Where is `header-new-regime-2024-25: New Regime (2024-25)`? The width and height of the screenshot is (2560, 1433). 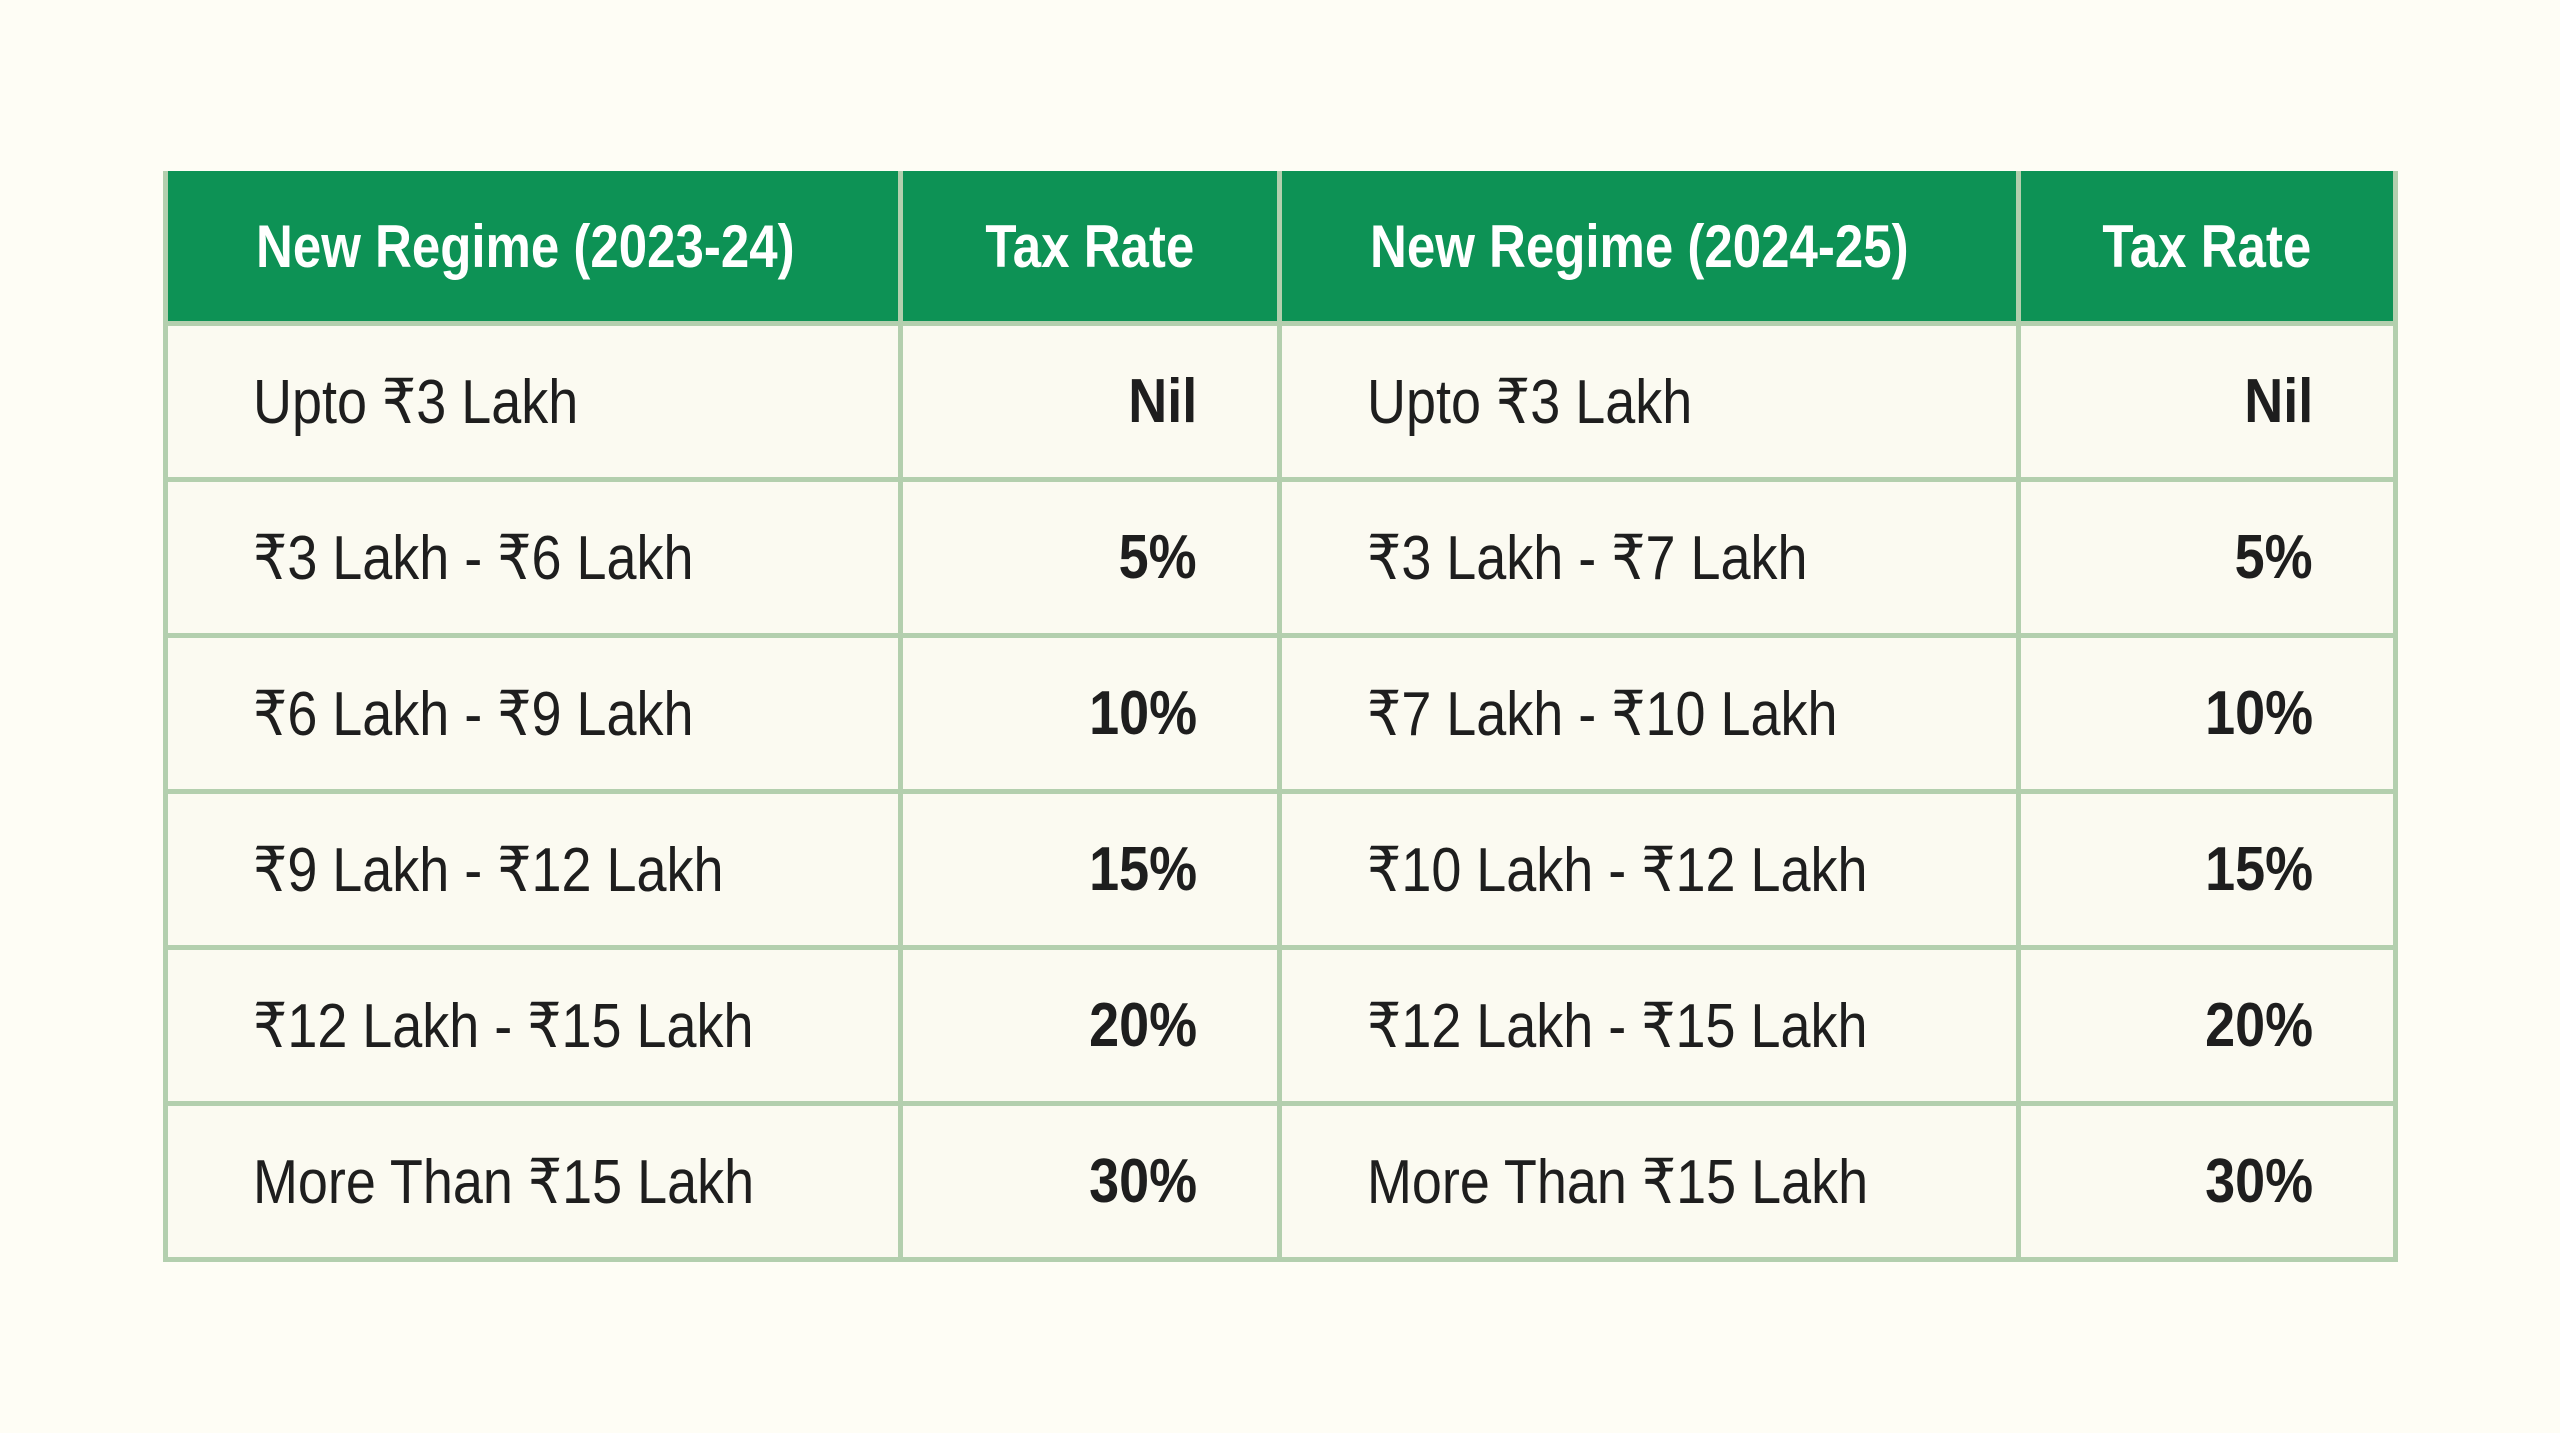
header-new-regime-2024-25: New Regime (2024-25) is located at coordinates (1649, 246).